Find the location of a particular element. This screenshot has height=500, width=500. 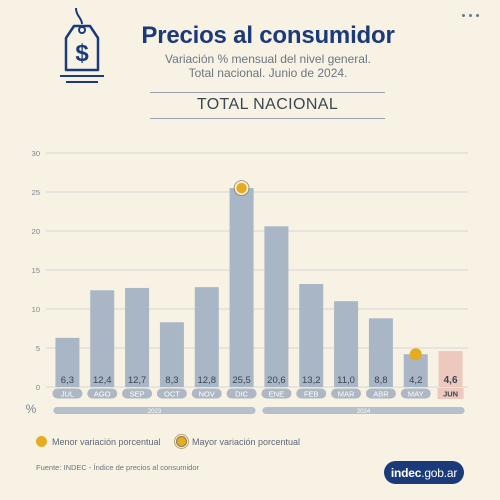

x-tick-label: NOV is located at coordinates (207, 394).